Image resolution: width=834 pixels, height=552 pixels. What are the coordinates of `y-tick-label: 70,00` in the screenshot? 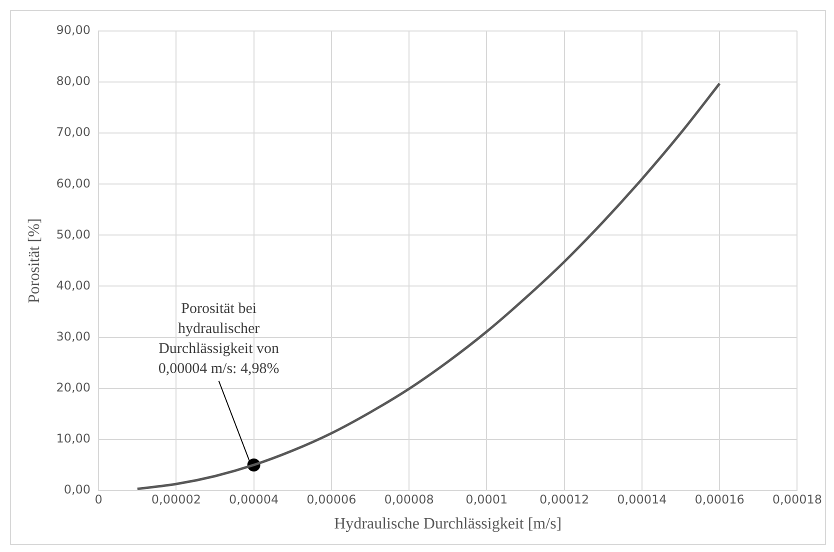 It's located at (73, 132).